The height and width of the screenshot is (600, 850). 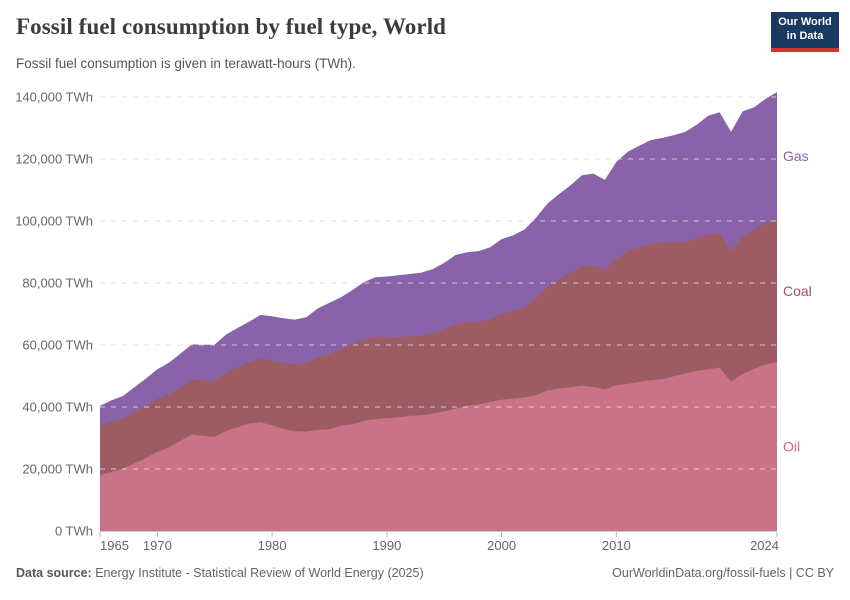 What do you see at coordinates (54, 97) in the screenshot?
I see `y-tick-label: 140,000 TWh` at bounding box center [54, 97].